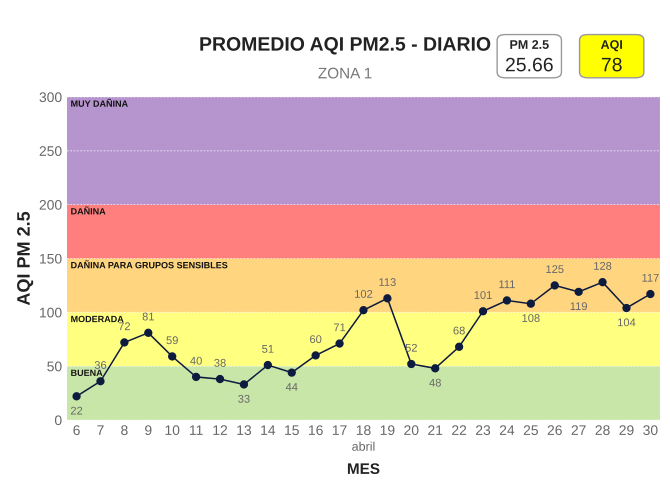  What do you see at coordinates (531, 318) in the screenshot?
I see `data-label: 108` at bounding box center [531, 318].